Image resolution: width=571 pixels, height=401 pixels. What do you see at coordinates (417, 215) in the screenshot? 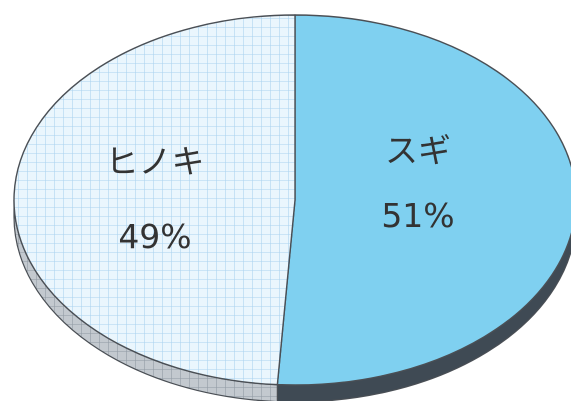
I see `slice-value-sugi: 51%` at bounding box center [417, 215].